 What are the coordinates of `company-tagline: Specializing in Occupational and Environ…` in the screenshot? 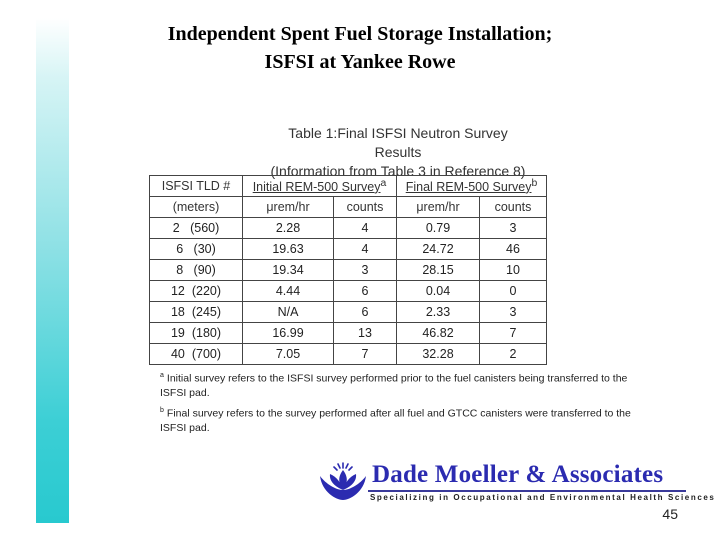 It's located at (543, 497).